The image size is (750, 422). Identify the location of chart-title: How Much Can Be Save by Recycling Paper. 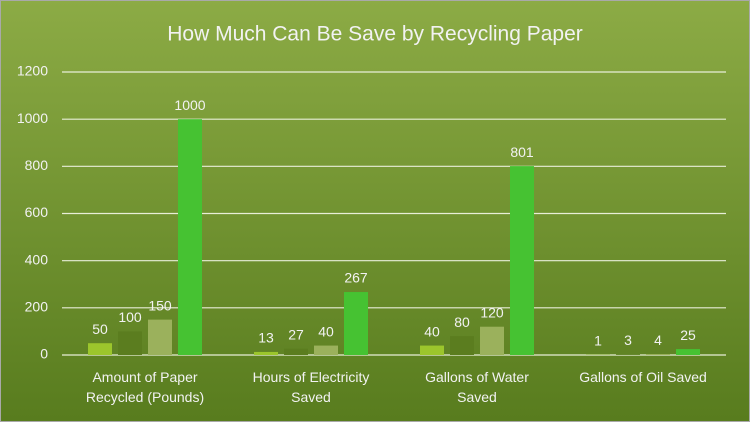
(375, 34).